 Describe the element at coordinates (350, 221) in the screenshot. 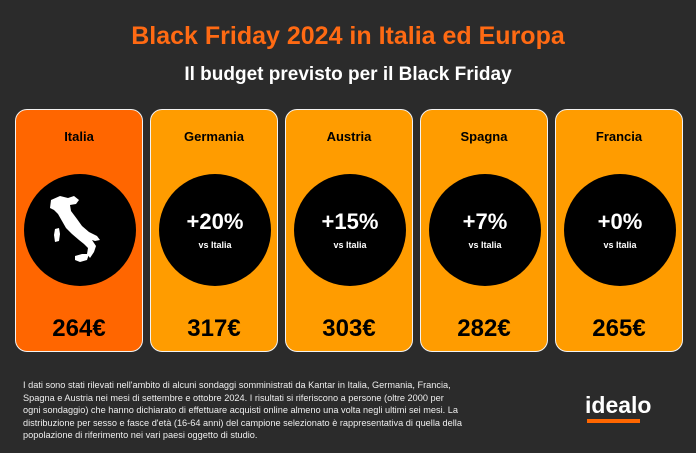

I see `change-percent: +15%` at that location.